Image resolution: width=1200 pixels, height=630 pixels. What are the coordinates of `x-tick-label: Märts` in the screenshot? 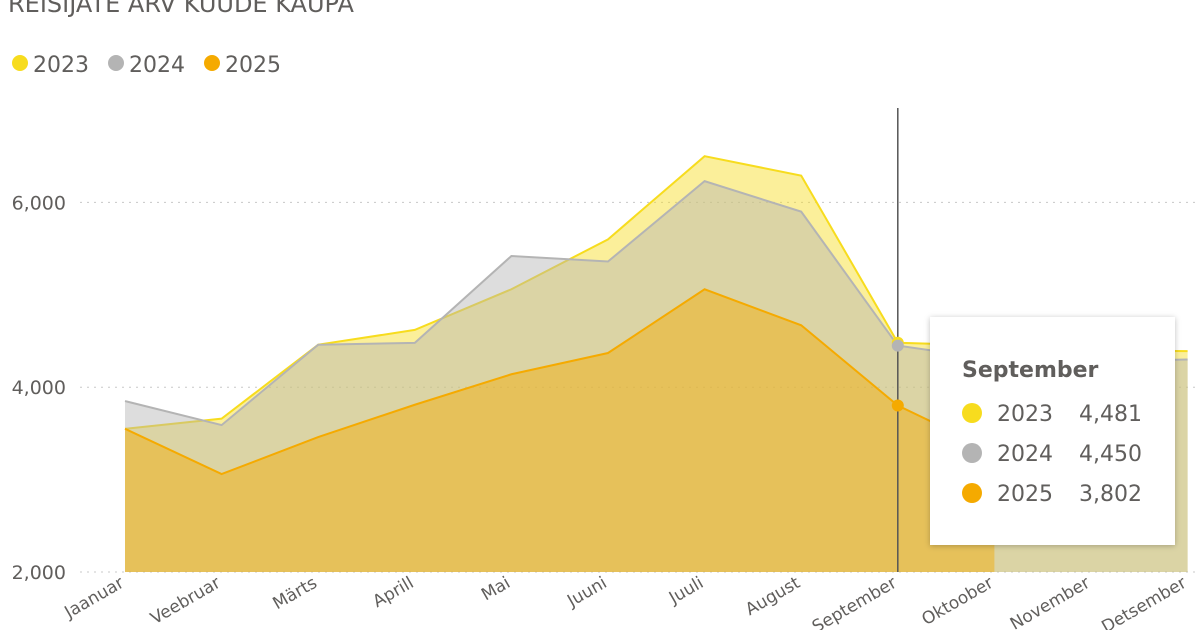 It's located at (294, 593).